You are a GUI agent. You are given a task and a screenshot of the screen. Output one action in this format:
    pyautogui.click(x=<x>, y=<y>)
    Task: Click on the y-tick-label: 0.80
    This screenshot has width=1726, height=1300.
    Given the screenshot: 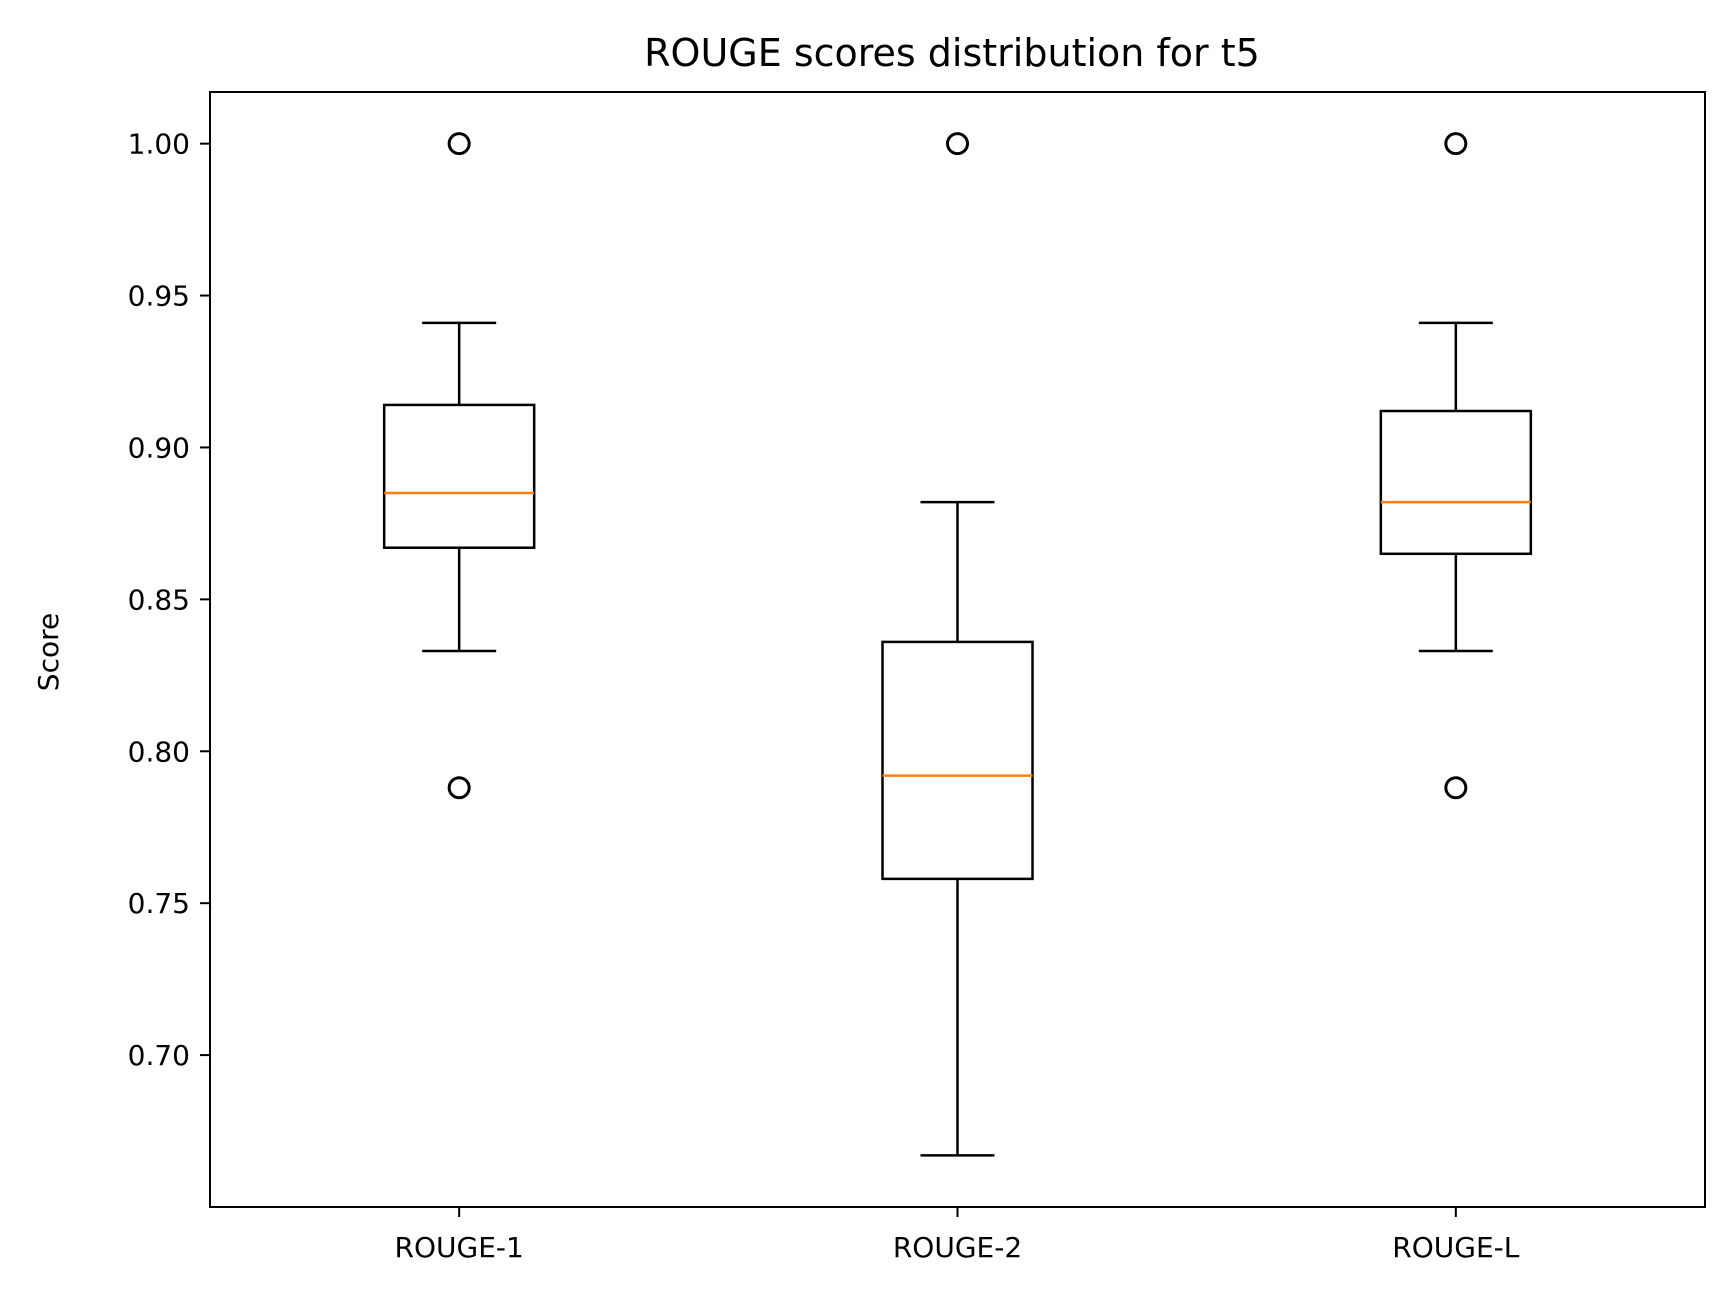 What is the action you would take?
    pyautogui.click(x=159, y=751)
    